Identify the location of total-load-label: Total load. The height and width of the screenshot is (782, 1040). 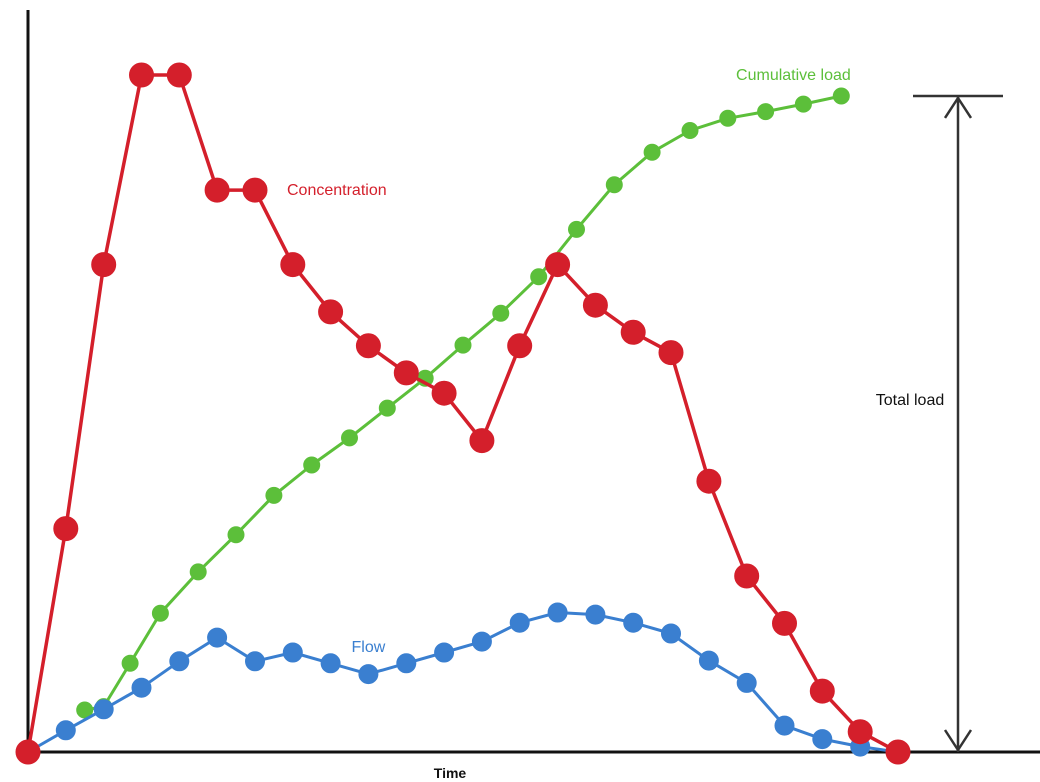
(910, 400).